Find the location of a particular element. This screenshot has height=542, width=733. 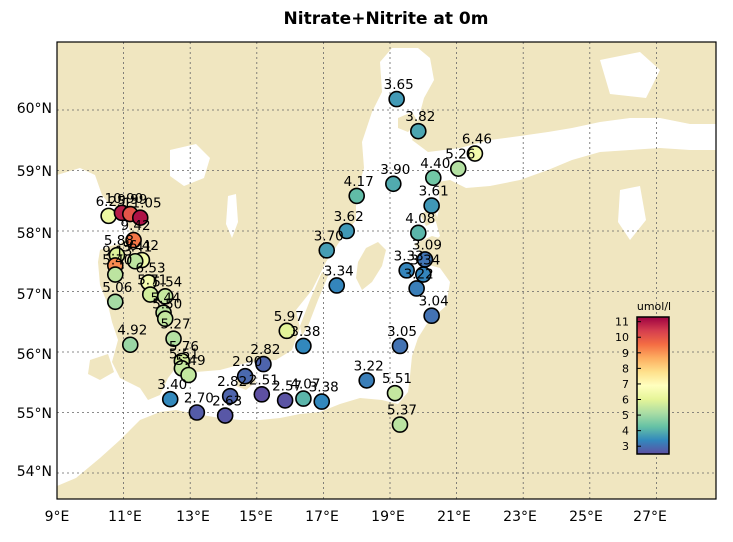

station-value-label: 2.90 is located at coordinates (247, 362).